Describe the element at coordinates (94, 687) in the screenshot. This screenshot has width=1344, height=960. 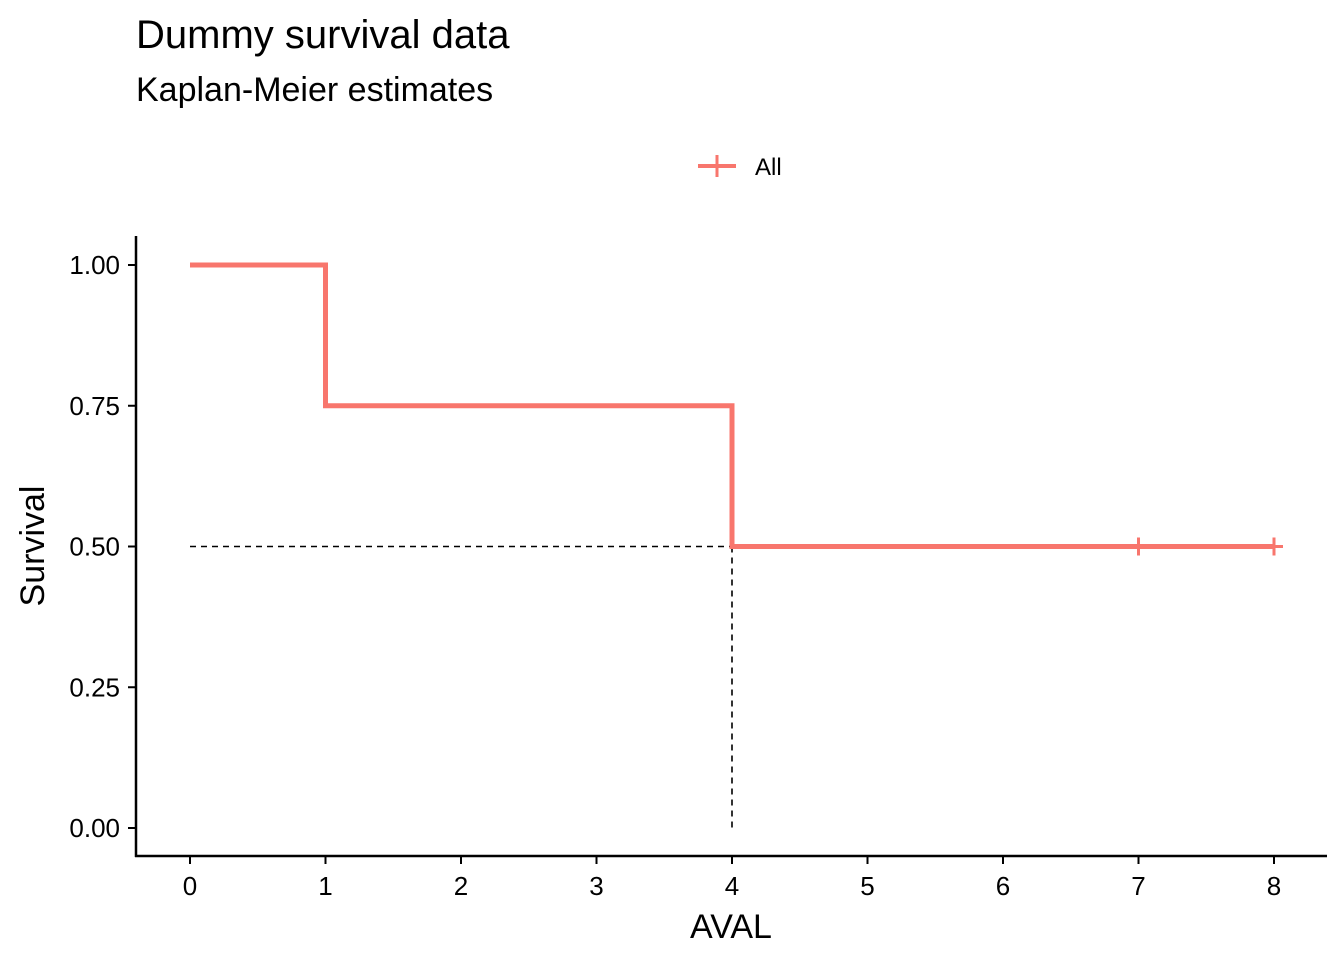
I see `y-tick-label: 0.25` at that location.